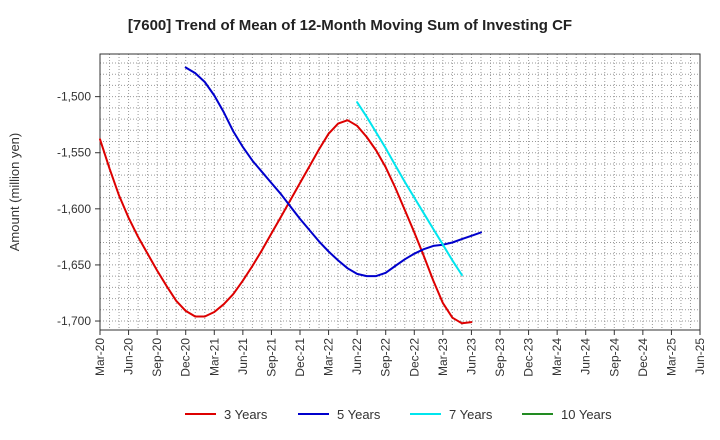  What do you see at coordinates (74, 209) in the screenshot?
I see `y-tick-label: -1,600` at bounding box center [74, 209].